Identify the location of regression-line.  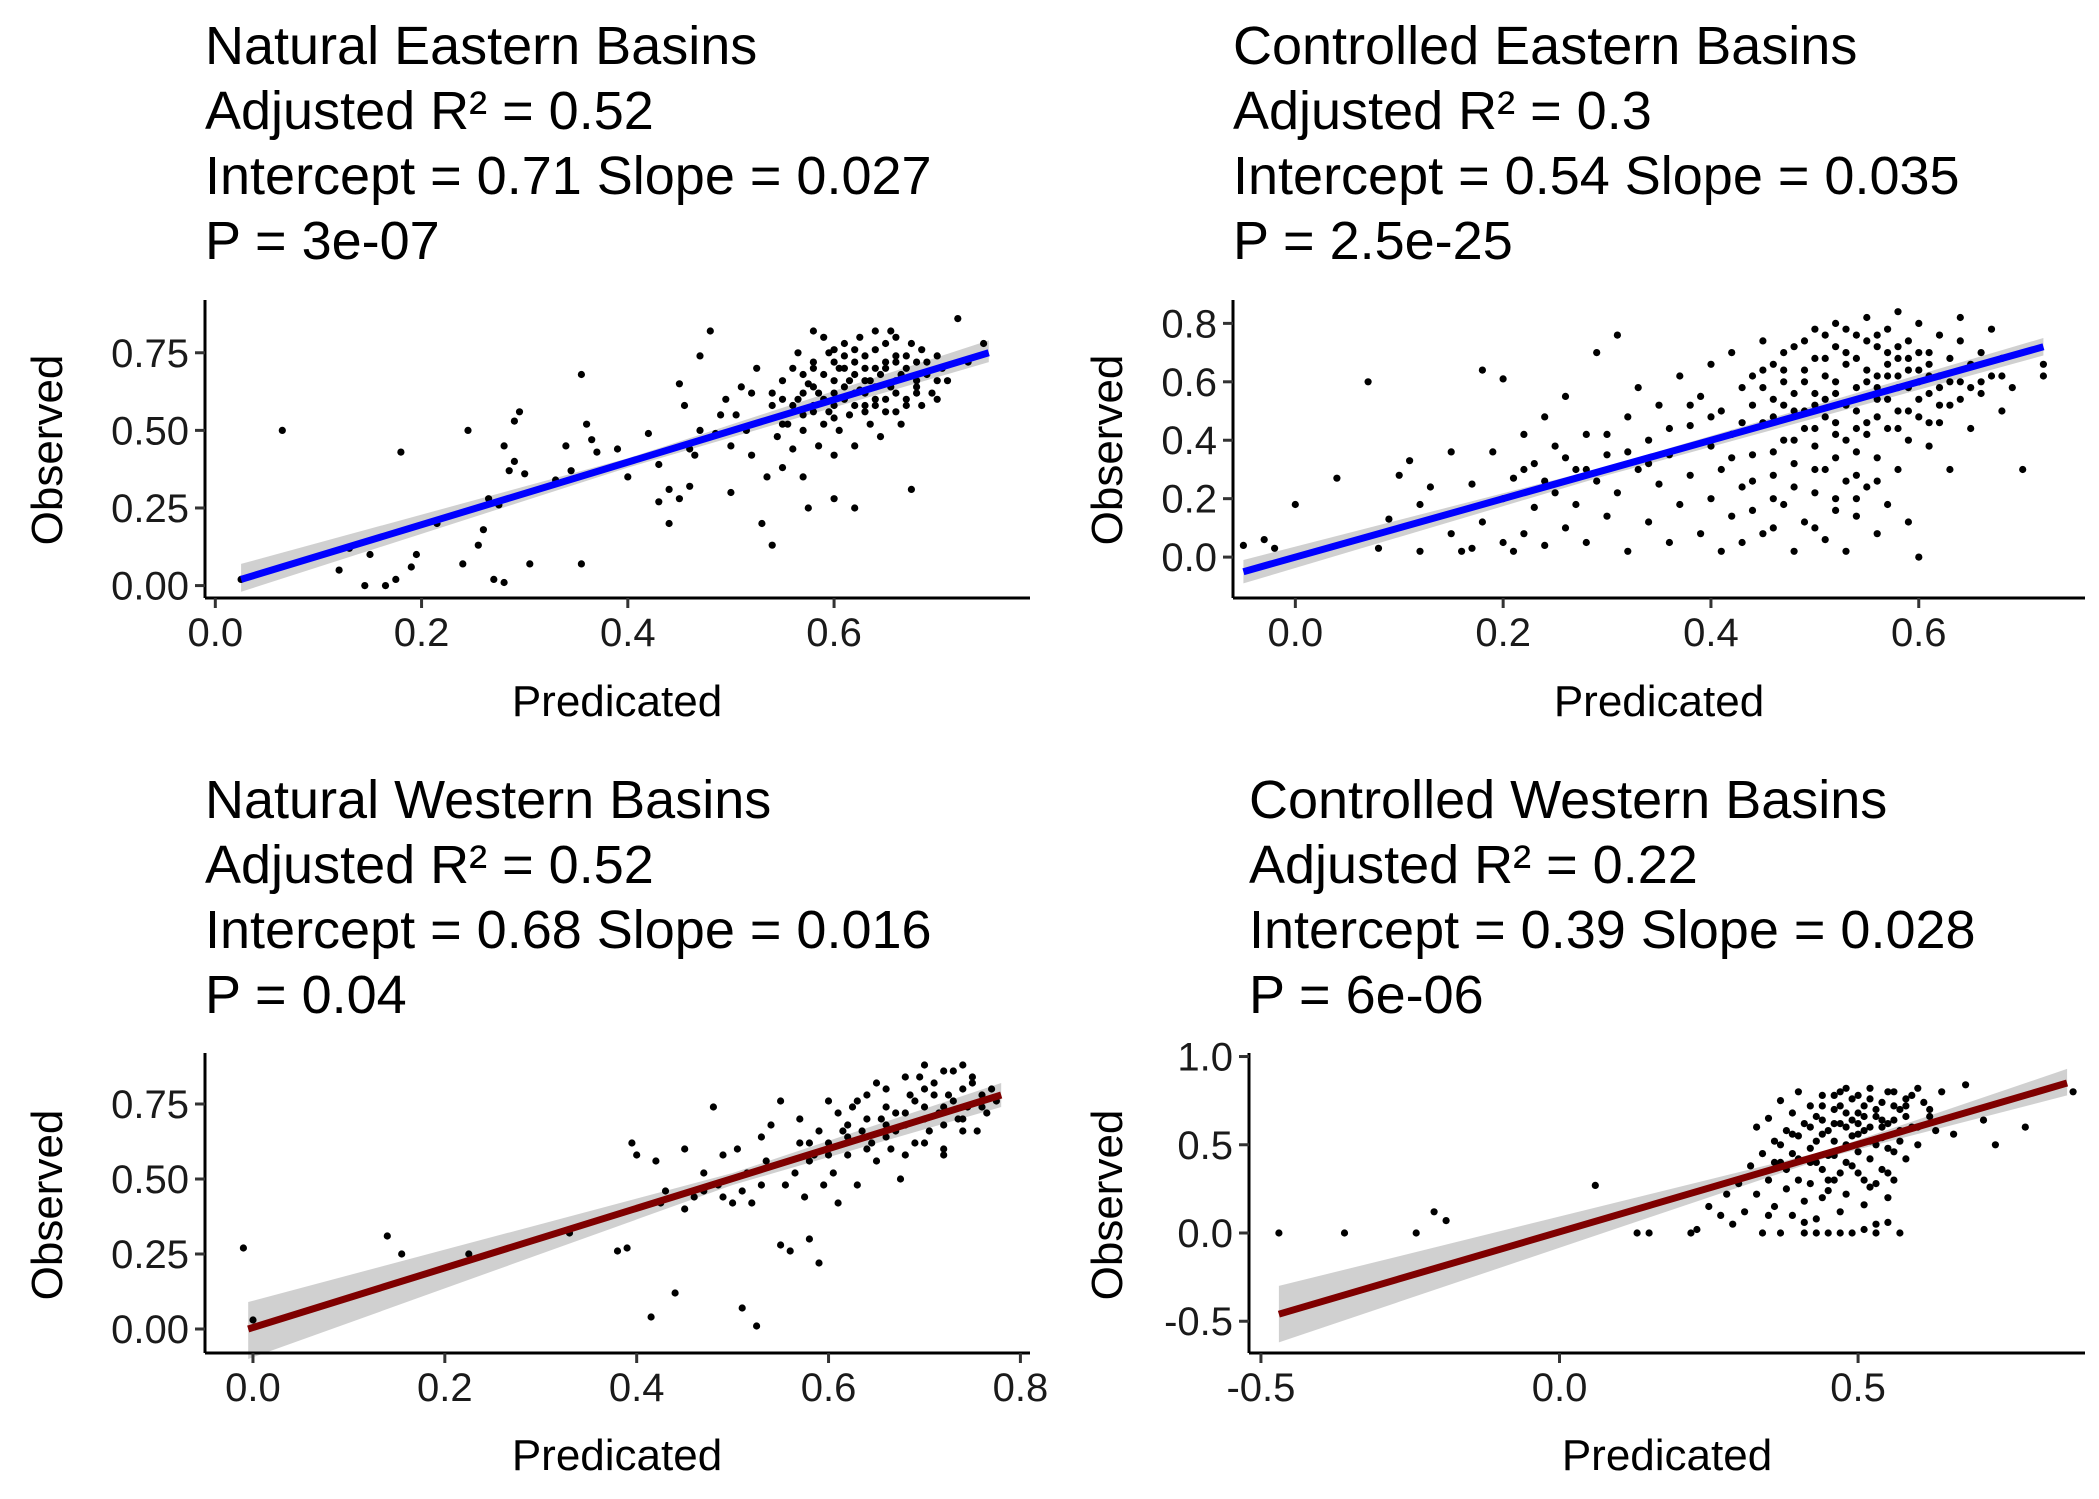
(1673, 1198).